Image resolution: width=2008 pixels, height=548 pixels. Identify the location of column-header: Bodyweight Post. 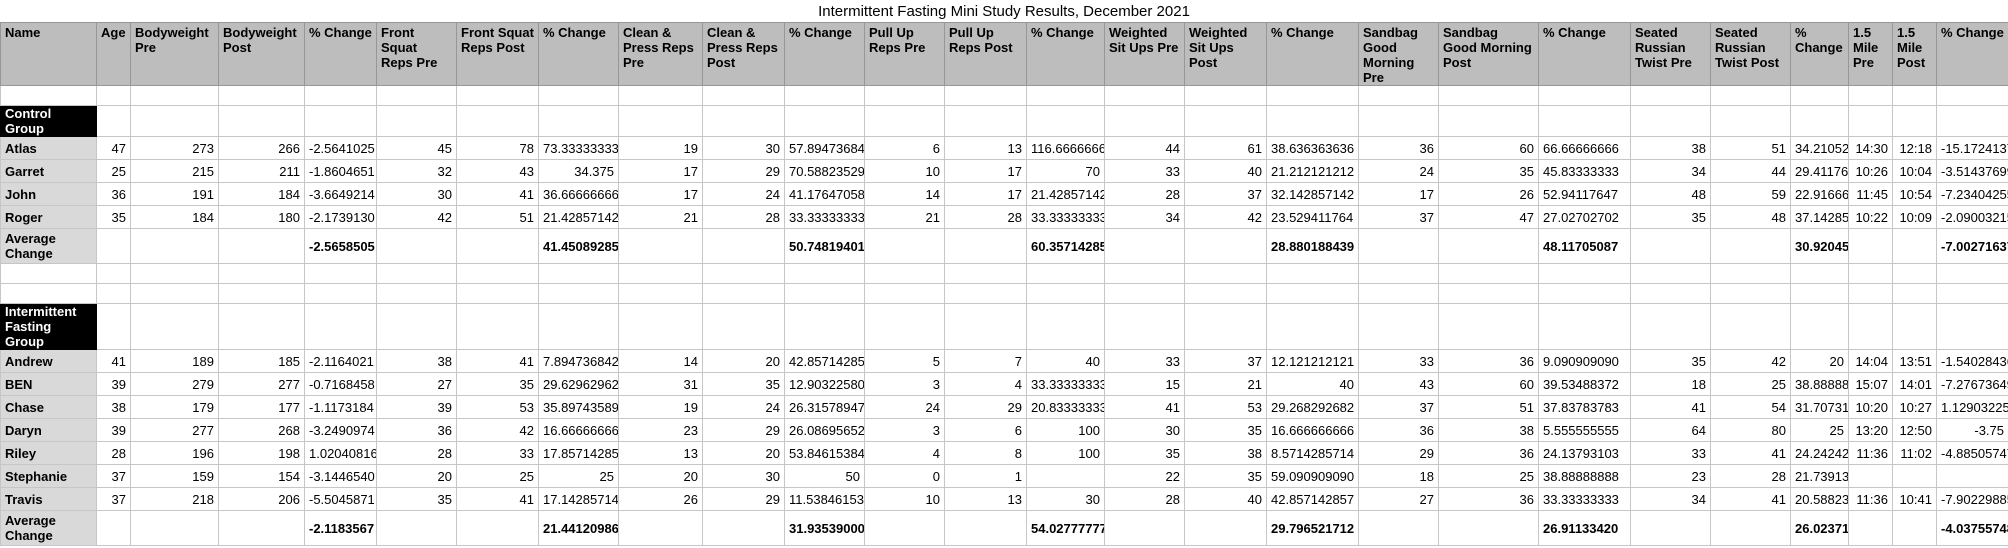
(261, 54).